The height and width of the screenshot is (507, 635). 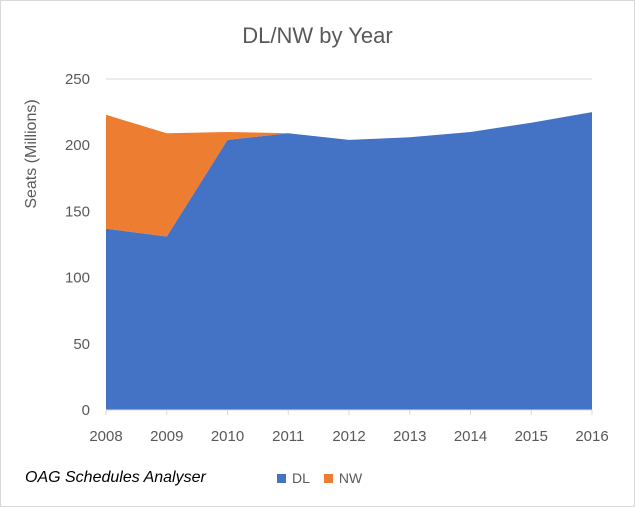 What do you see at coordinates (531, 436) in the screenshot?
I see `x-tick-label: 2015` at bounding box center [531, 436].